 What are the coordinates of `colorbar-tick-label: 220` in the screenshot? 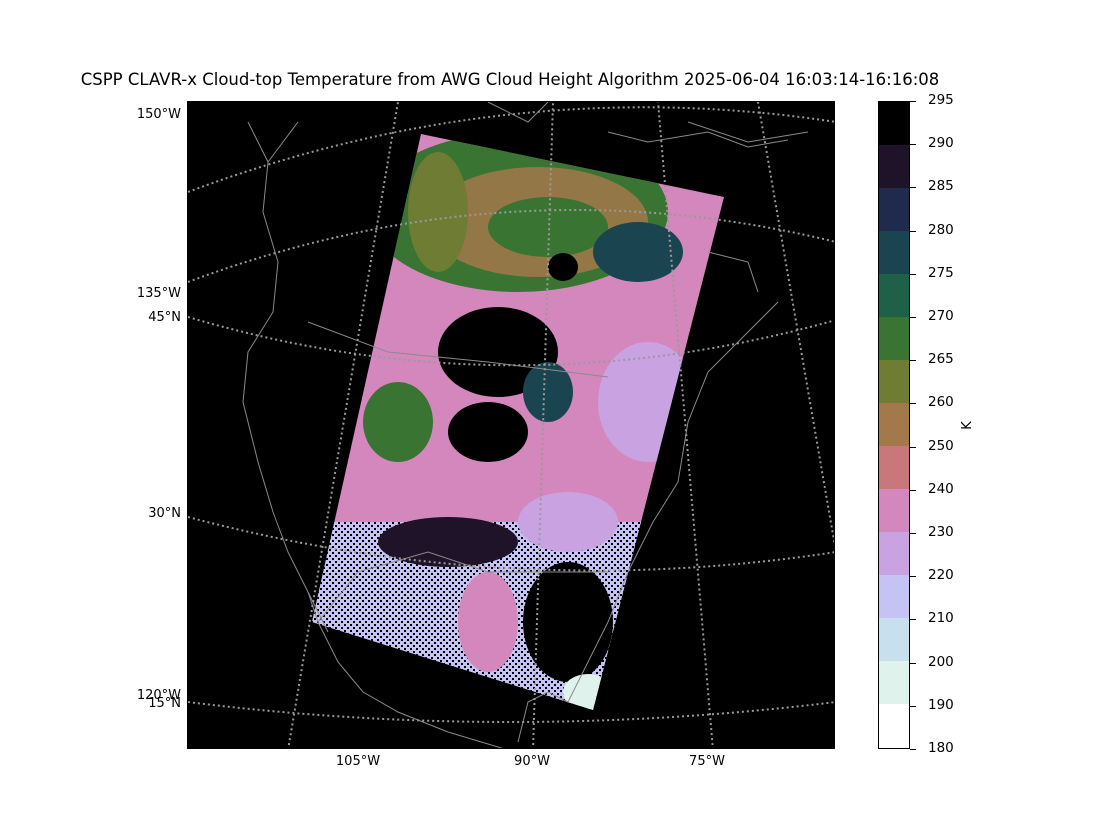 It's located at (941, 575).